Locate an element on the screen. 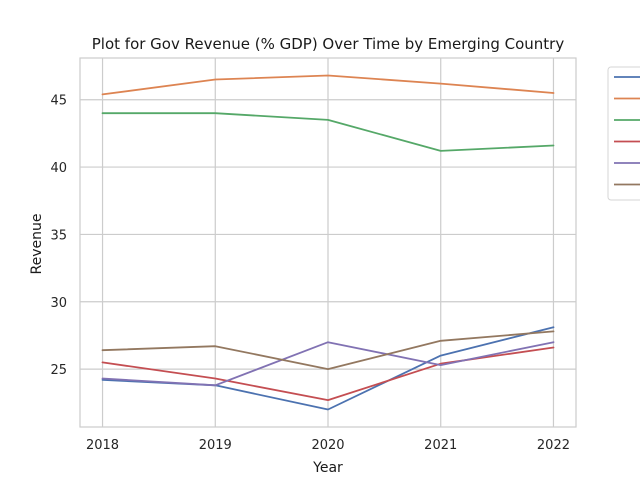 The image size is (640, 480). y-axis-label: Revenue is located at coordinates (37, 244).